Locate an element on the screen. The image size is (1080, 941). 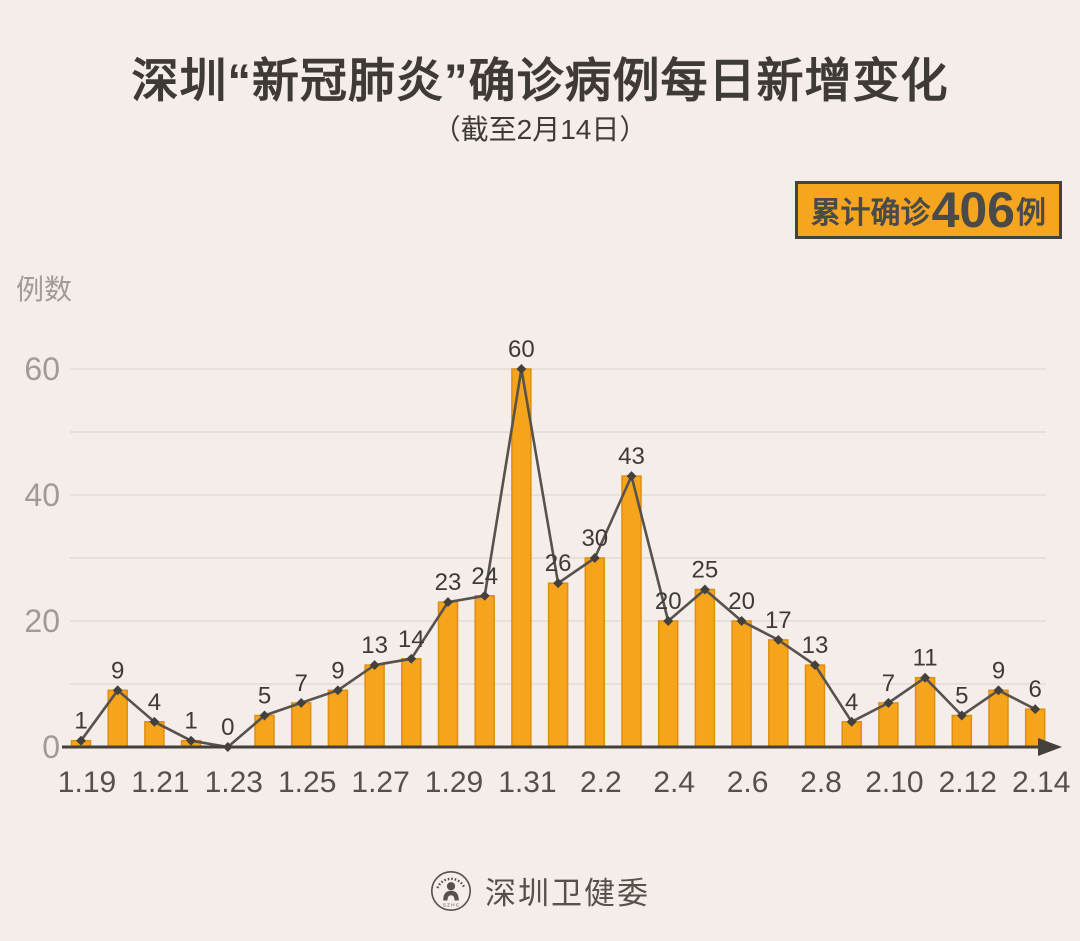
bar-2.10 is located at coordinates (888, 725).